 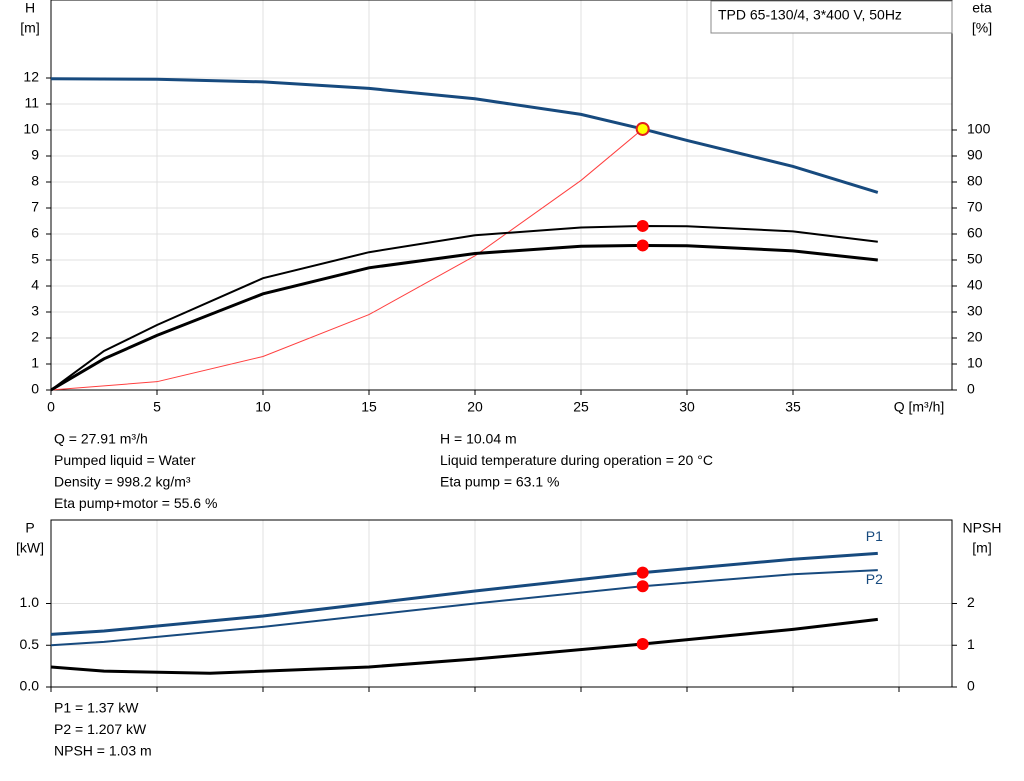 What do you see at coordinates (975, 181) in the screenshot?
I see `y2-tick-label: 80` at bounding box center [975, 181].